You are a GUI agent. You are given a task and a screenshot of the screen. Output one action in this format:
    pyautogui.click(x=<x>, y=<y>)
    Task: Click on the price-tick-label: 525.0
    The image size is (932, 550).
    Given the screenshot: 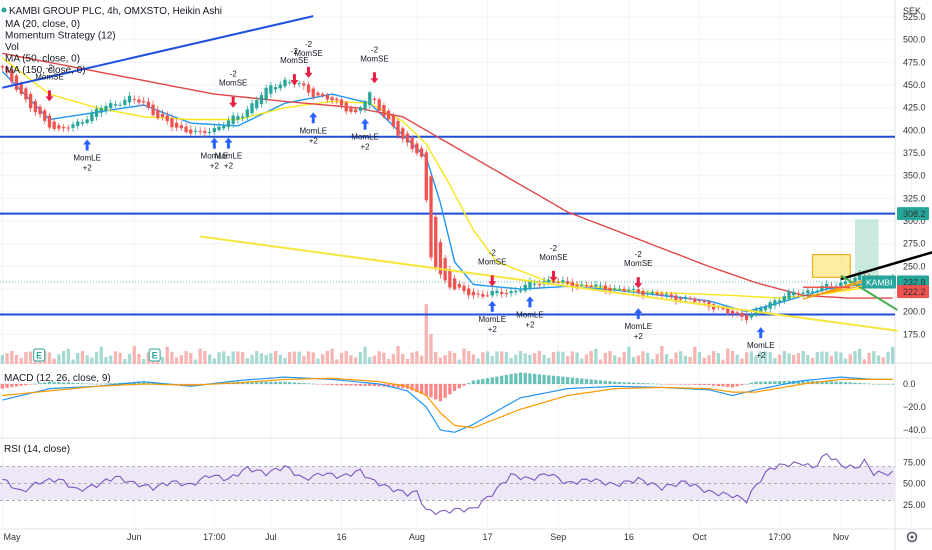 What is the action you would take?
    pyautogui.click(x=914, y=17)
    